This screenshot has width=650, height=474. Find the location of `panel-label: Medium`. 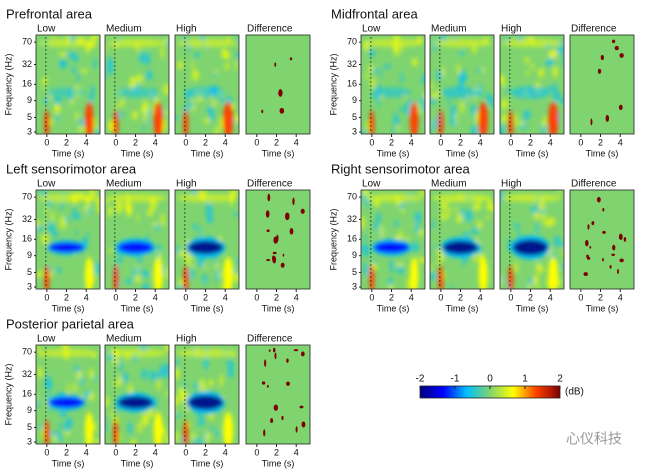

panel-label: Medium is located at coordinates (449, 29).